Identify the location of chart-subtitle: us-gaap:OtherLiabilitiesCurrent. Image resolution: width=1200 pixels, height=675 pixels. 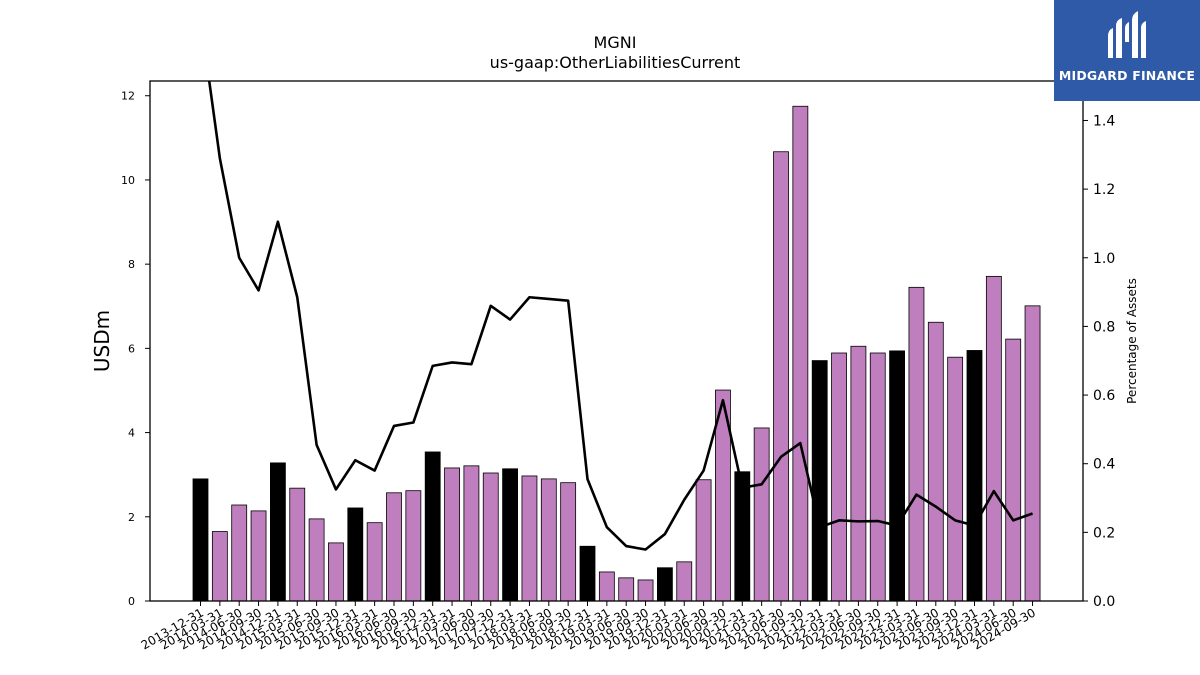
(615, 62).